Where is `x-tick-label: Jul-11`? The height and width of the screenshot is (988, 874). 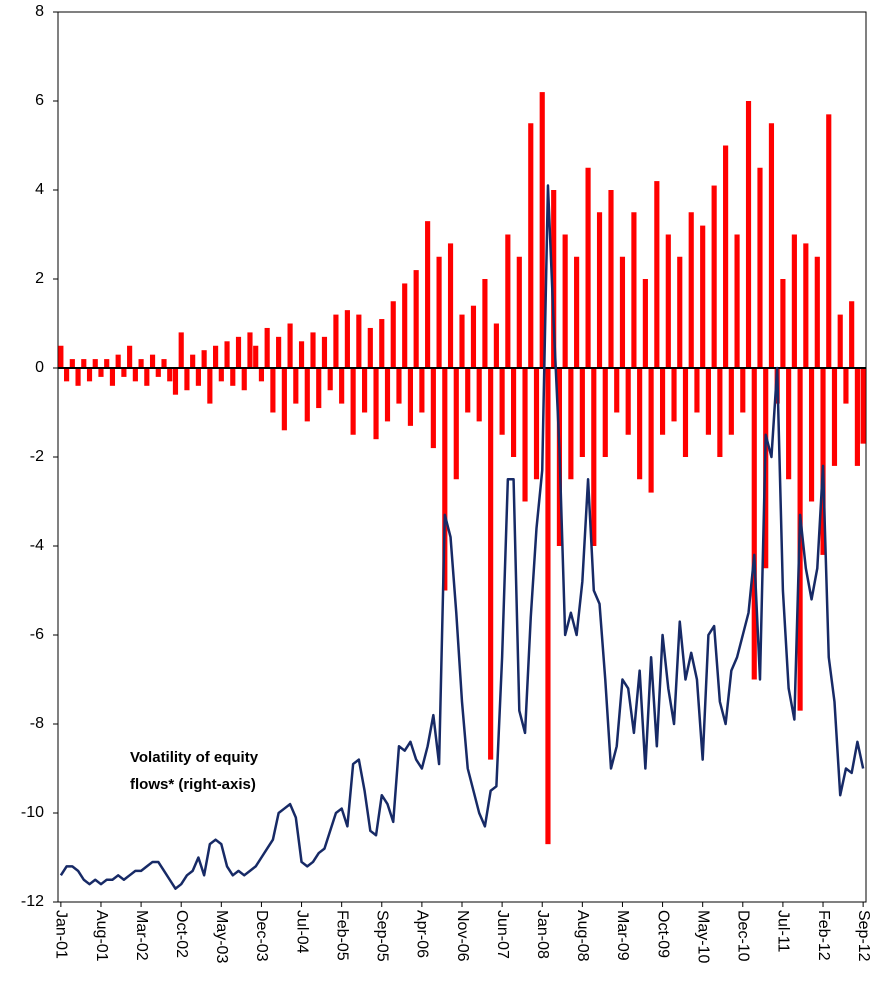
x-tick-label: Jul-11 is located at coordinates (783, 931).